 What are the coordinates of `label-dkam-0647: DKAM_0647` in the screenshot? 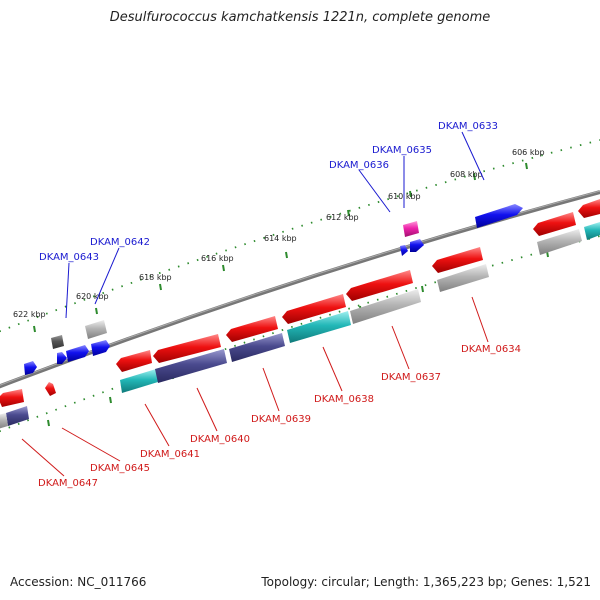 It's located at (68, 483).